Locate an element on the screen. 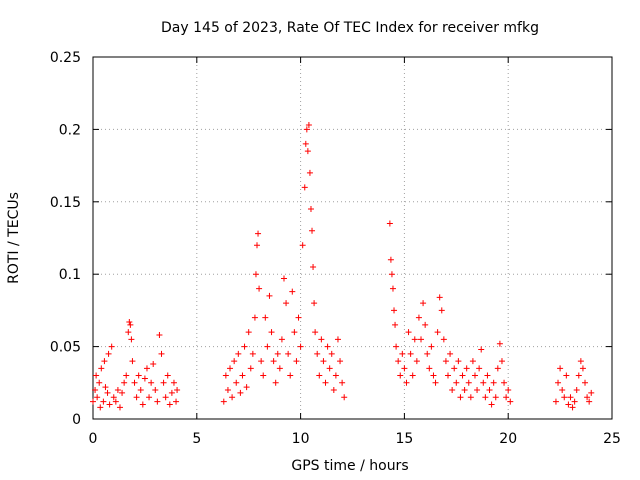 The height and width of the screenshot is (480, 640). x-tick-label: 20 is located at coordinates (508, 439).